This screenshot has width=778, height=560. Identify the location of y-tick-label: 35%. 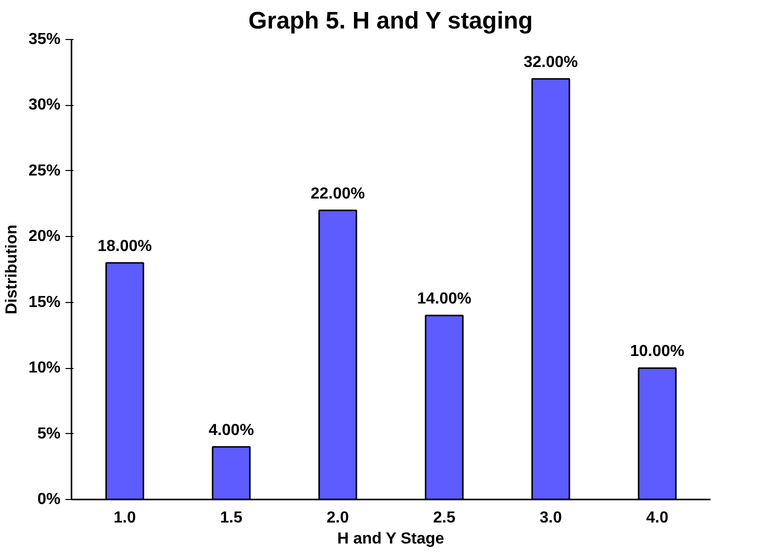
(44, 39).